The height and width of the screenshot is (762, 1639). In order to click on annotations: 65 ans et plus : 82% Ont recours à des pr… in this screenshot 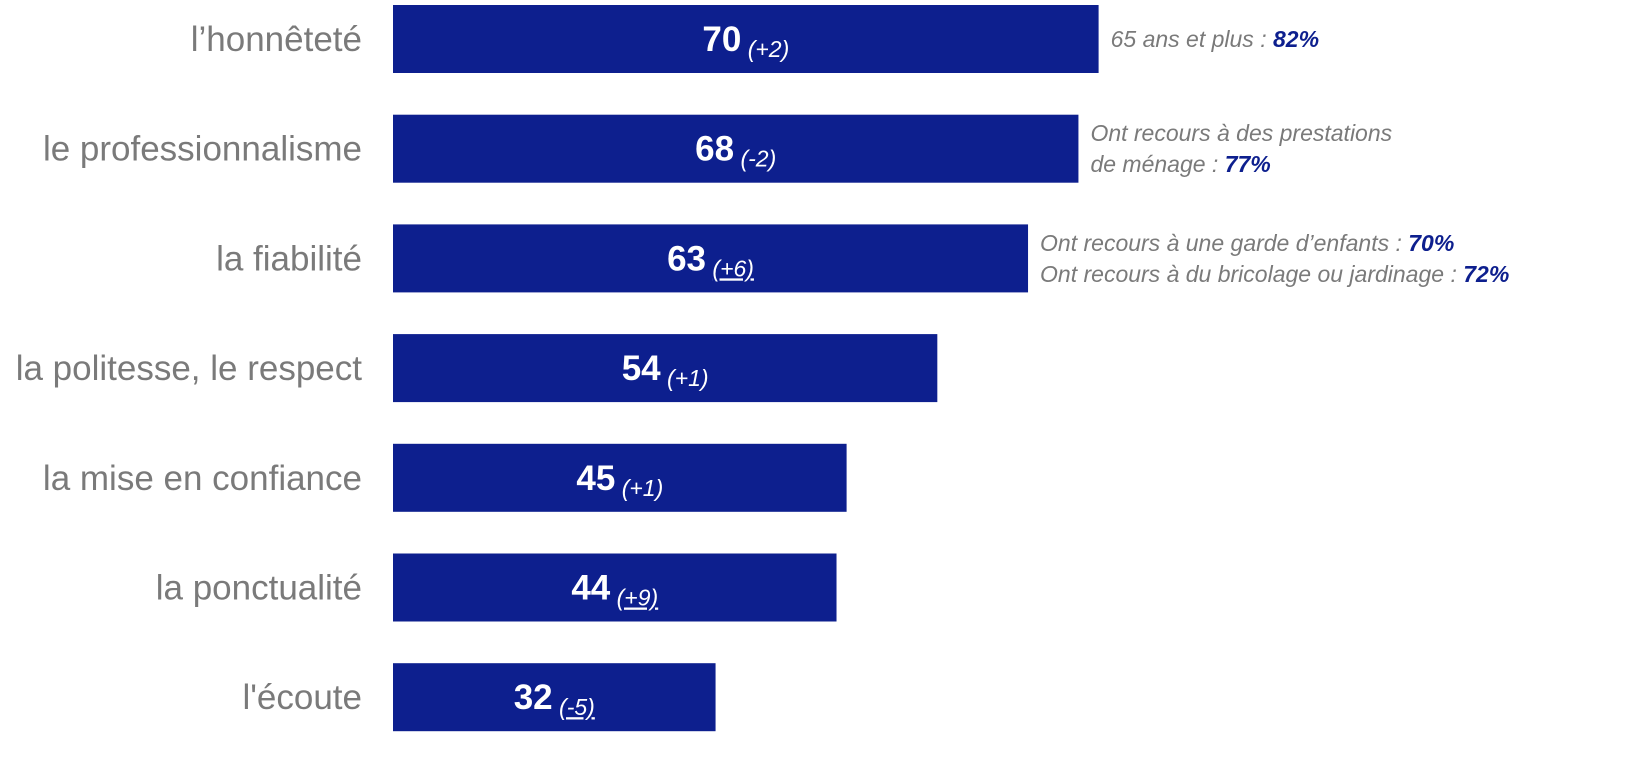, I will do `click(1274, 156)`.